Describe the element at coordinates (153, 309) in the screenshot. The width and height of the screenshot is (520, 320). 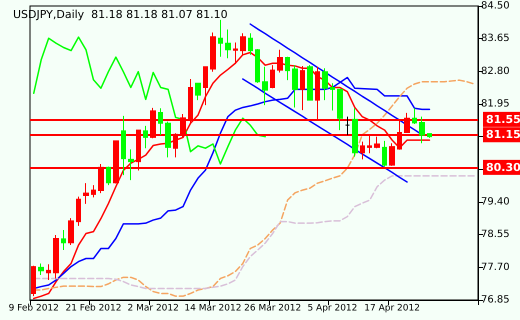
I see `x-tick-label: 2 Mar 2012` at that location.